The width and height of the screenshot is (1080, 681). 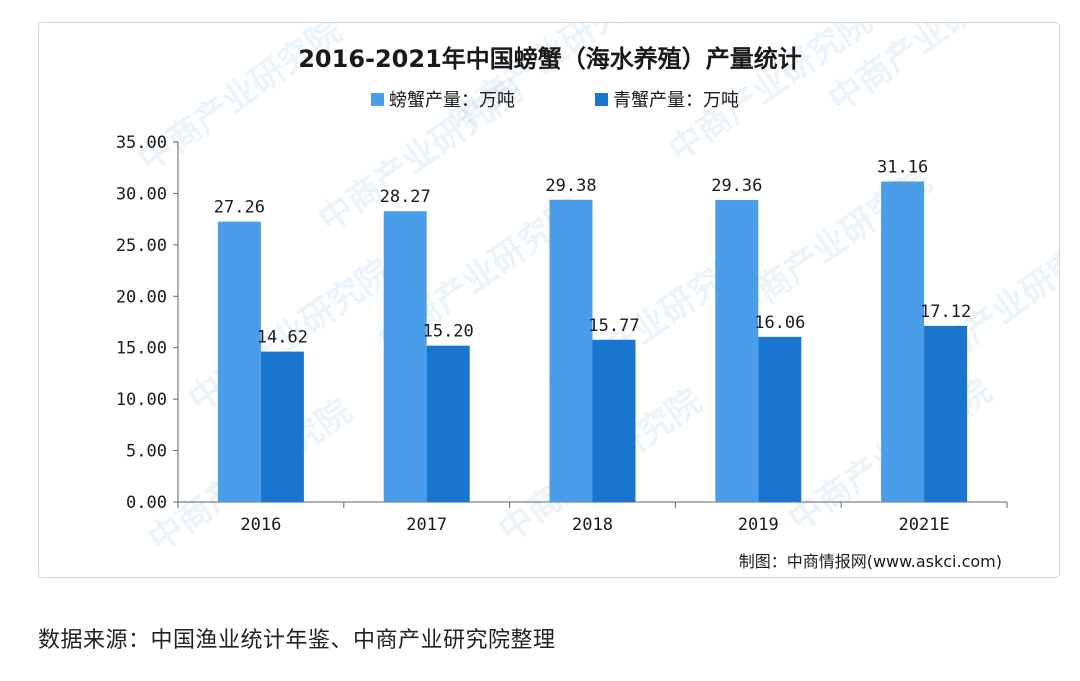 What do you see at coordinates (297, 640) in the screenshot?
I see `source-note: 数据来源：中国渔业统计年鉴、中商产业研究院整理` at bounding box center [297, 640].